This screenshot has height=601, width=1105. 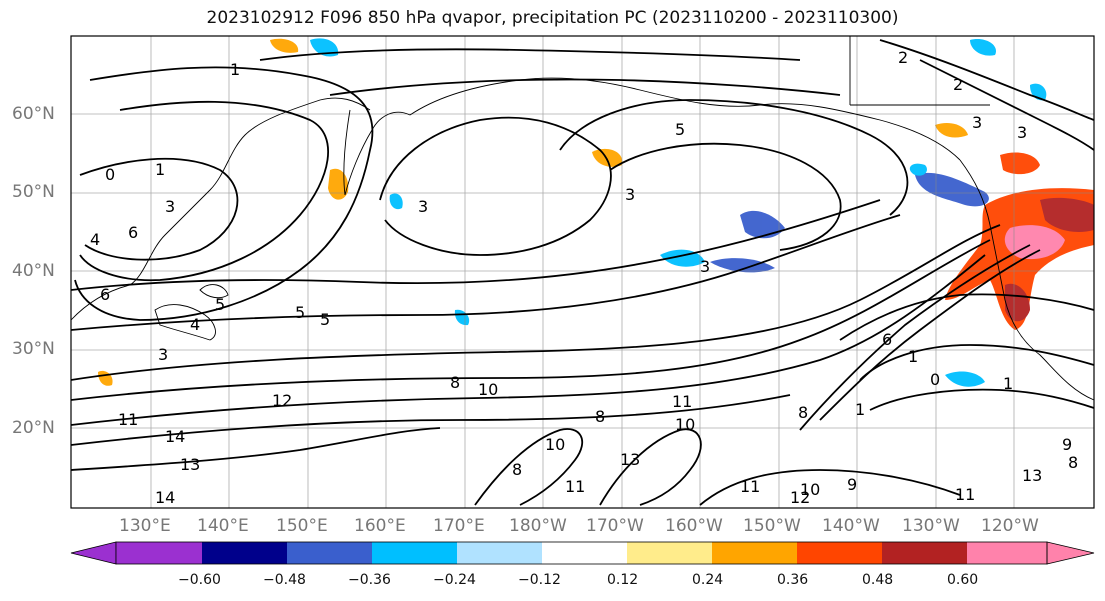 What do you see at coordinates (33, 271) in the screenshot?
I see `lat-label-40n: 40°N` at bounding box center [33, 271].